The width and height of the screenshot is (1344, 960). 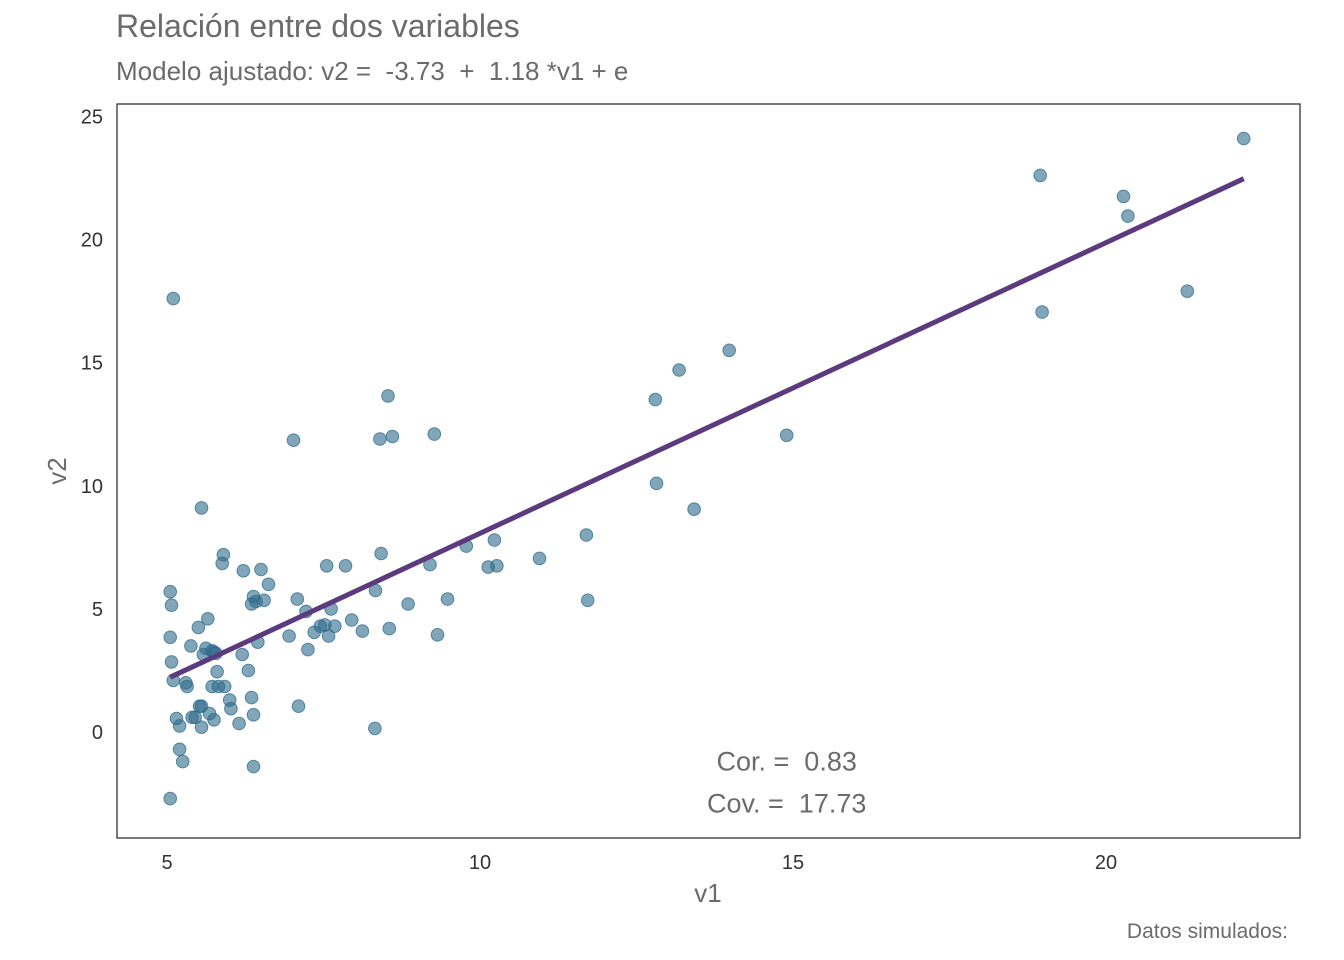 I want to click on y-axis-ticks: 0 5 10 15 20 25, so click(x=92, y=425).